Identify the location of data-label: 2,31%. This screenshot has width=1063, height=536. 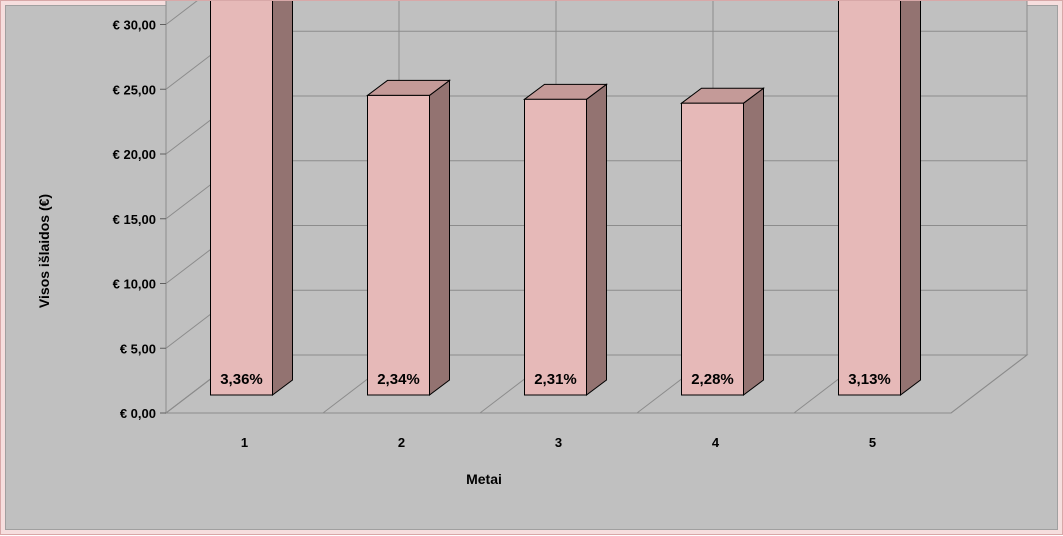
(555, 379).